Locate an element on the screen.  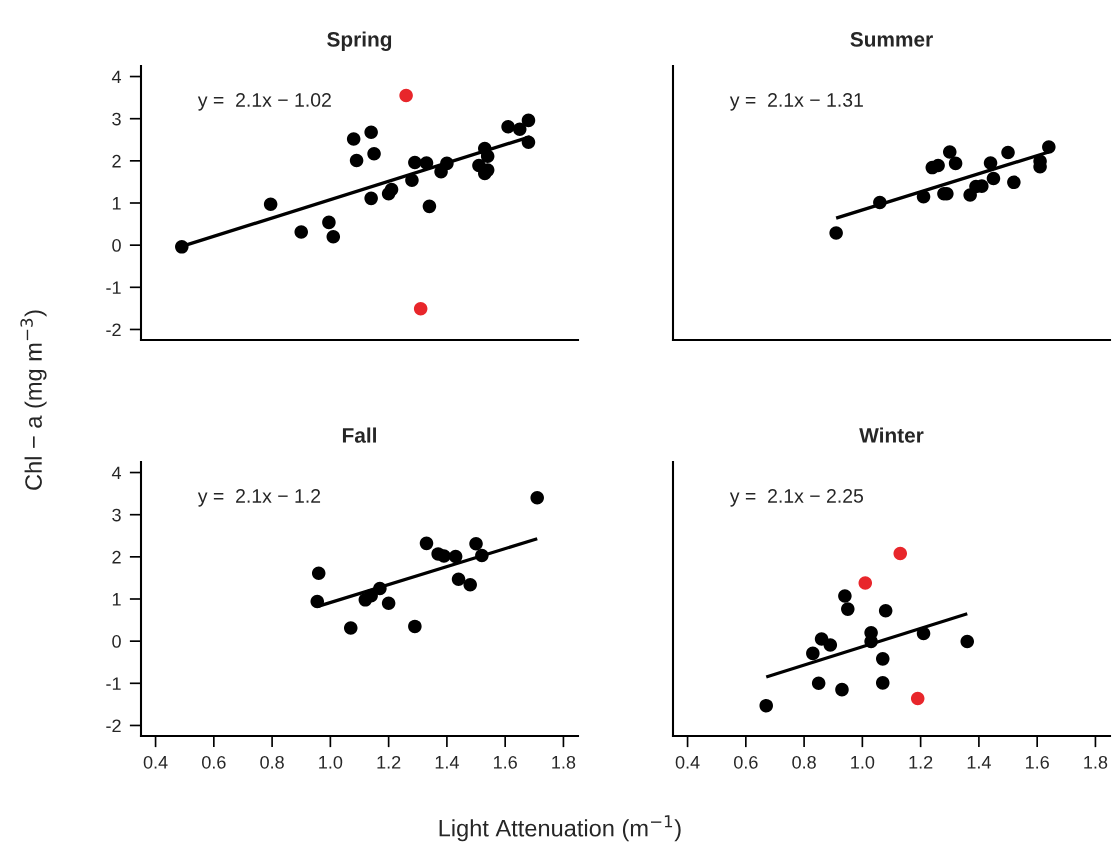
annotation: y = 2.1x − 2.25 is located at coordinates (796, 498).